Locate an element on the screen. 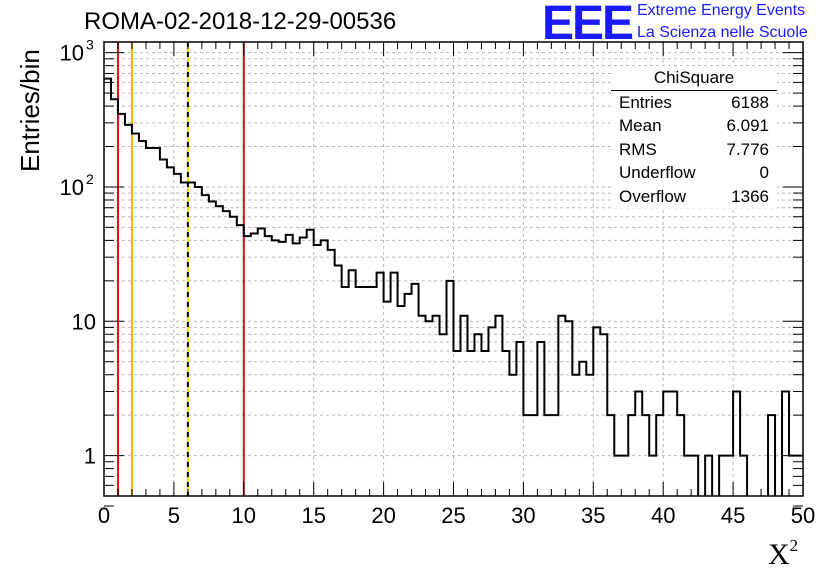 This screenshot has height=572, width=836. x-tick-label: 15 is located at coordinates (313, 515).